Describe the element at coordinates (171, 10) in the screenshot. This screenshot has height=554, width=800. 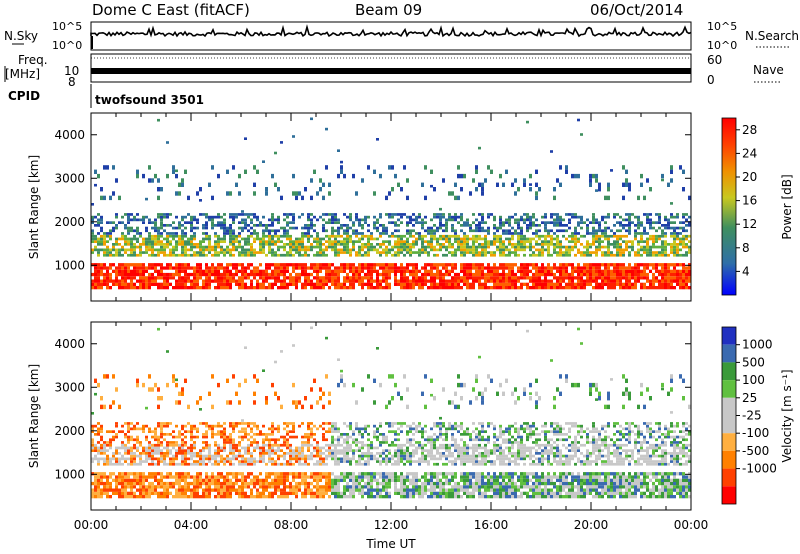
I see `station-title: Dome C East (fitACF)` at that location.